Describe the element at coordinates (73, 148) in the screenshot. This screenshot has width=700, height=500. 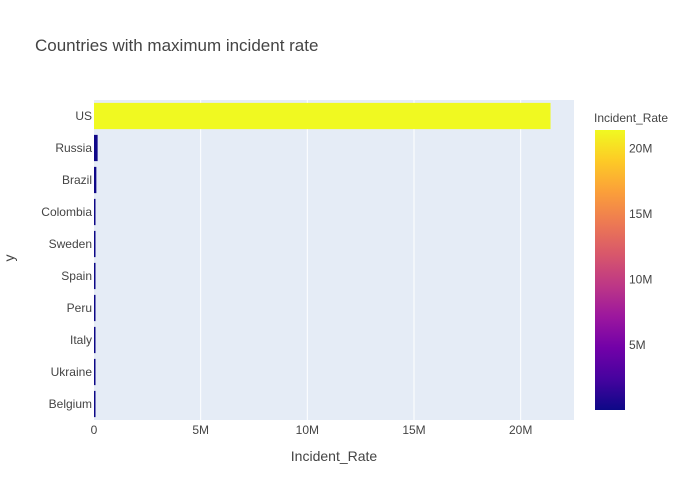
I see `y-tick-label: Russia` at that location.